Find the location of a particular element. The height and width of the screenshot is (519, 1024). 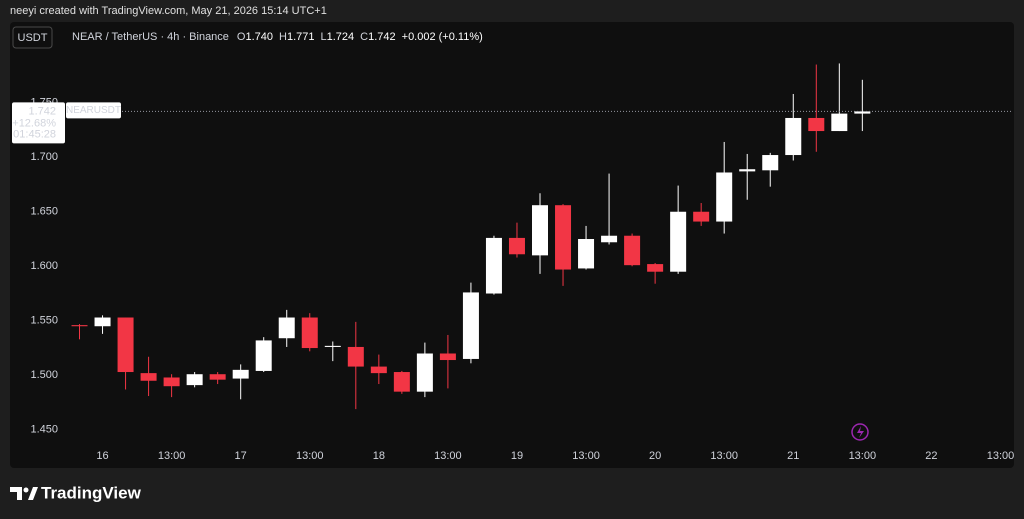

brand-name: TradingView is located at coordinates (91, 492).